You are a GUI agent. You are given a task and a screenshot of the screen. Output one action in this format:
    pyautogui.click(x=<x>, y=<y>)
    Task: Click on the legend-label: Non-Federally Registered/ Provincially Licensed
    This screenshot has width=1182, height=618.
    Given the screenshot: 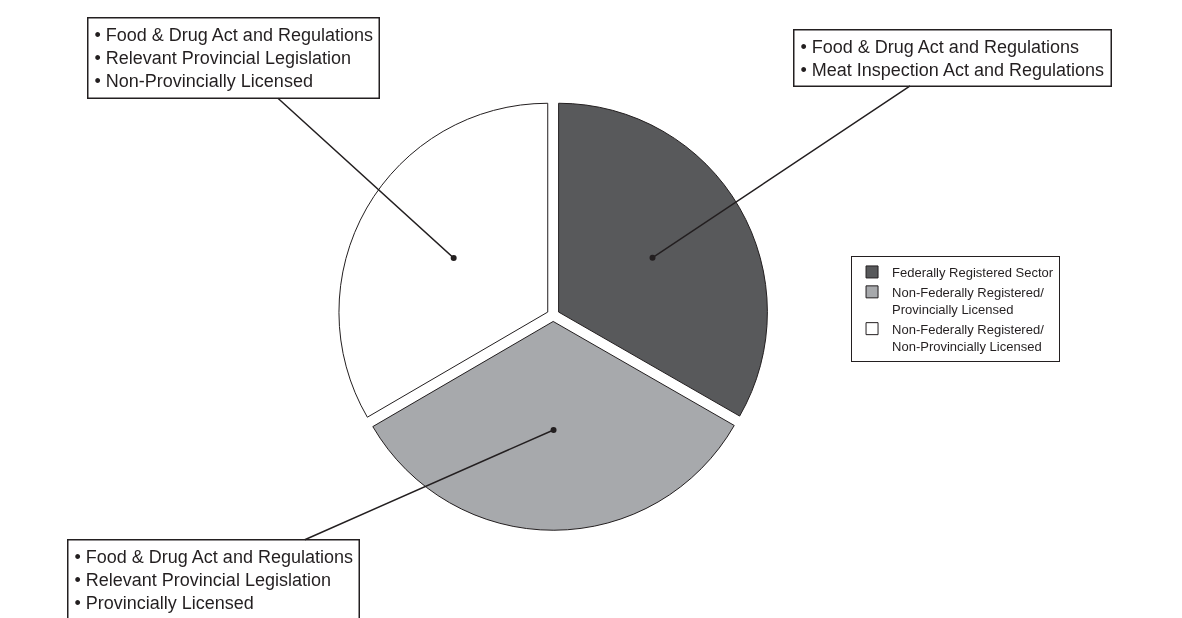 What is the action you would take?
    pyautogui.click(x=968, y=300)
    